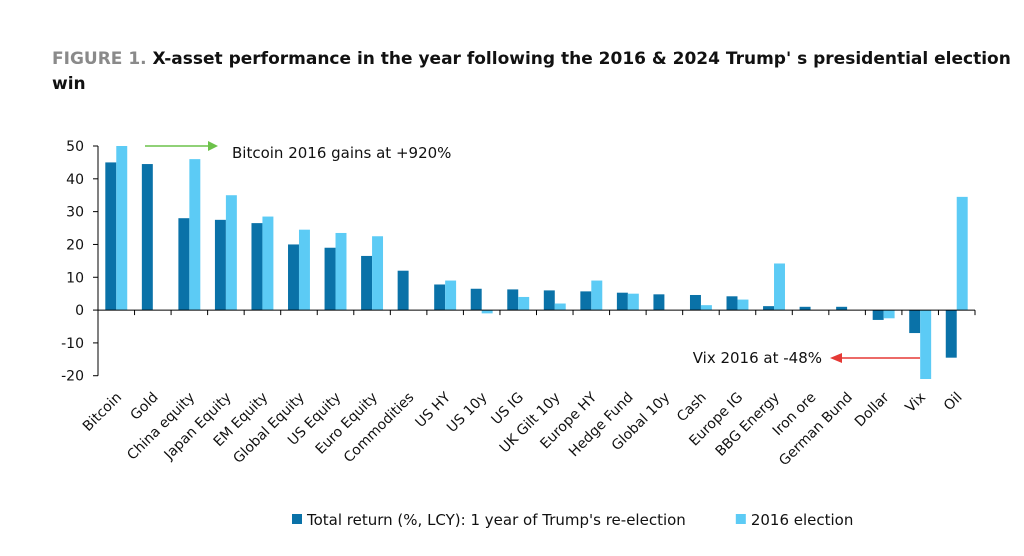 The image size is (1024, 556). Describe the element at coordinates (102, 412) in the screenshot. I see `x-tick-label: Bitcoin` at that location.